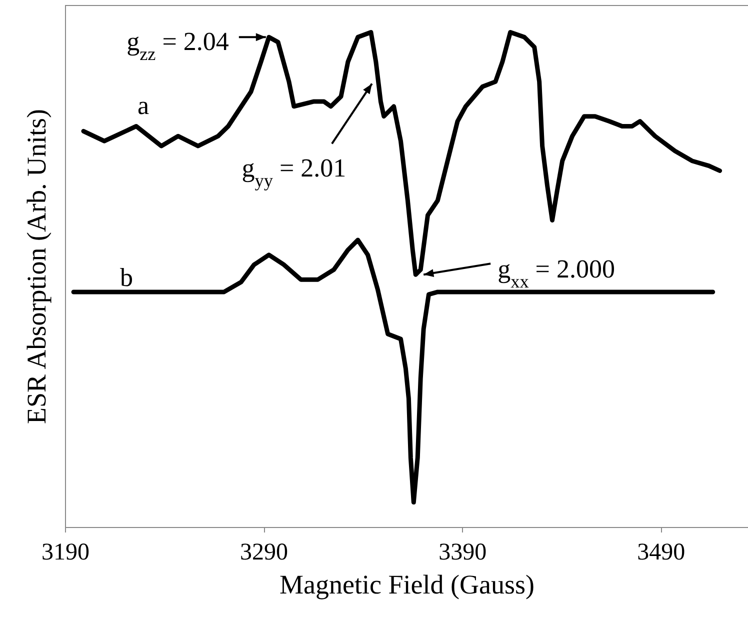  Describe the element at coordinates (294, 172) in the screenshot. I see `annotation: g$_{yy}$ = 2.01` at that location.